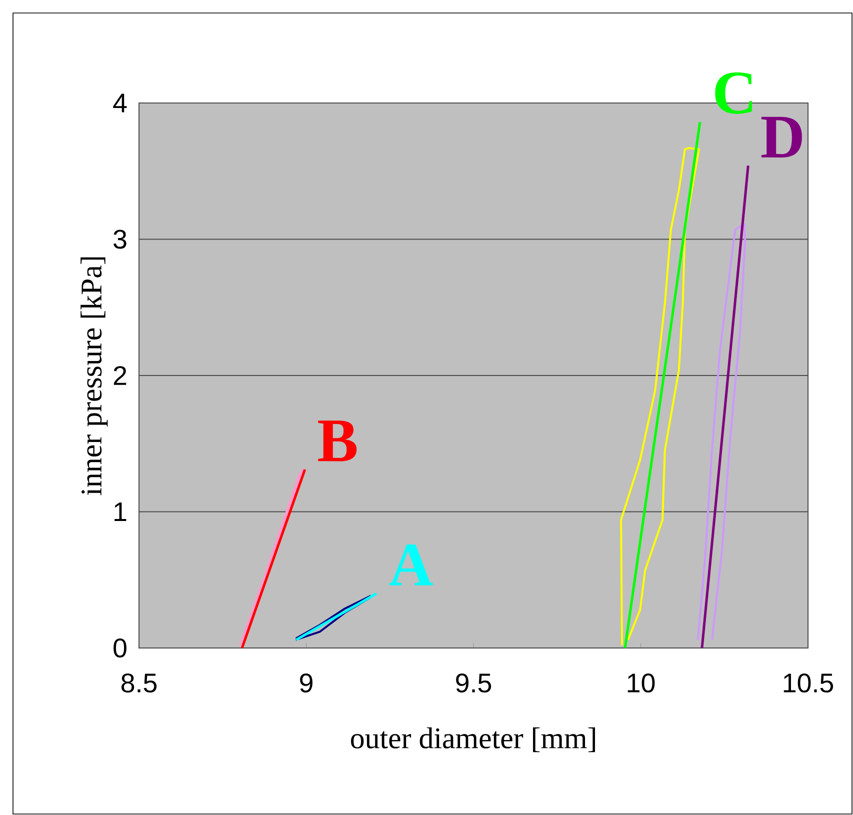  I want to click on y-axis-title: inner pressure [kPa], so click(94, 376).